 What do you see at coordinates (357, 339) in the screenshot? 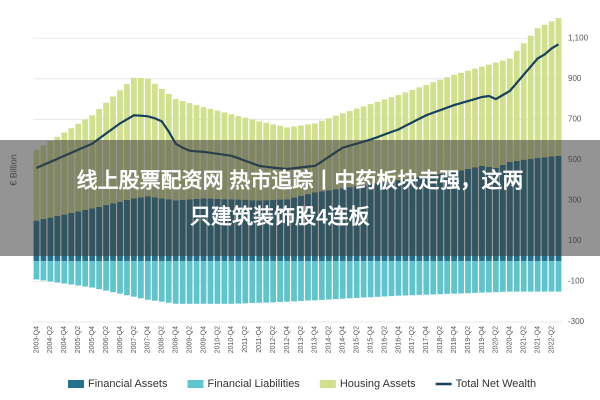
I see `x-tick-label: 2015-Q2` at bounding box center [357, 339].